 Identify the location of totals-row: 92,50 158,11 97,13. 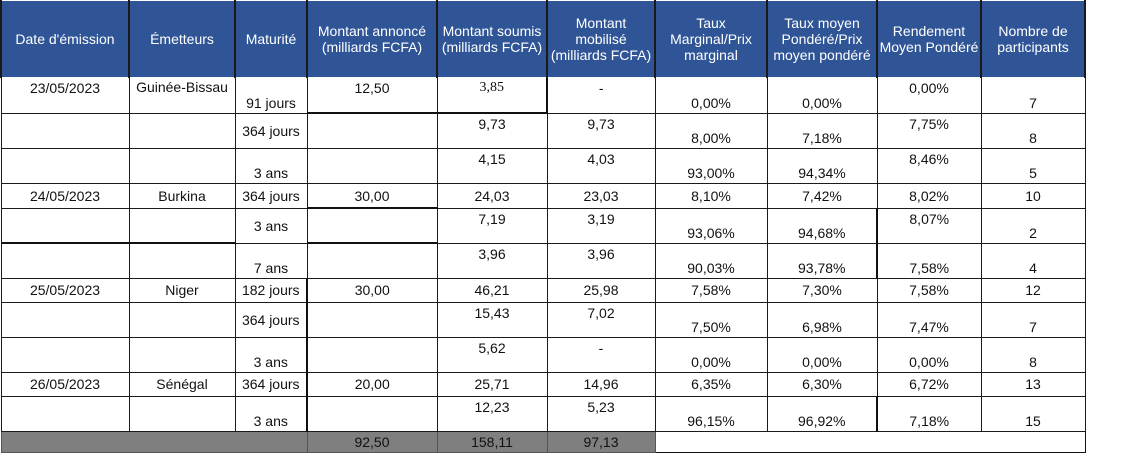
(543, 441).